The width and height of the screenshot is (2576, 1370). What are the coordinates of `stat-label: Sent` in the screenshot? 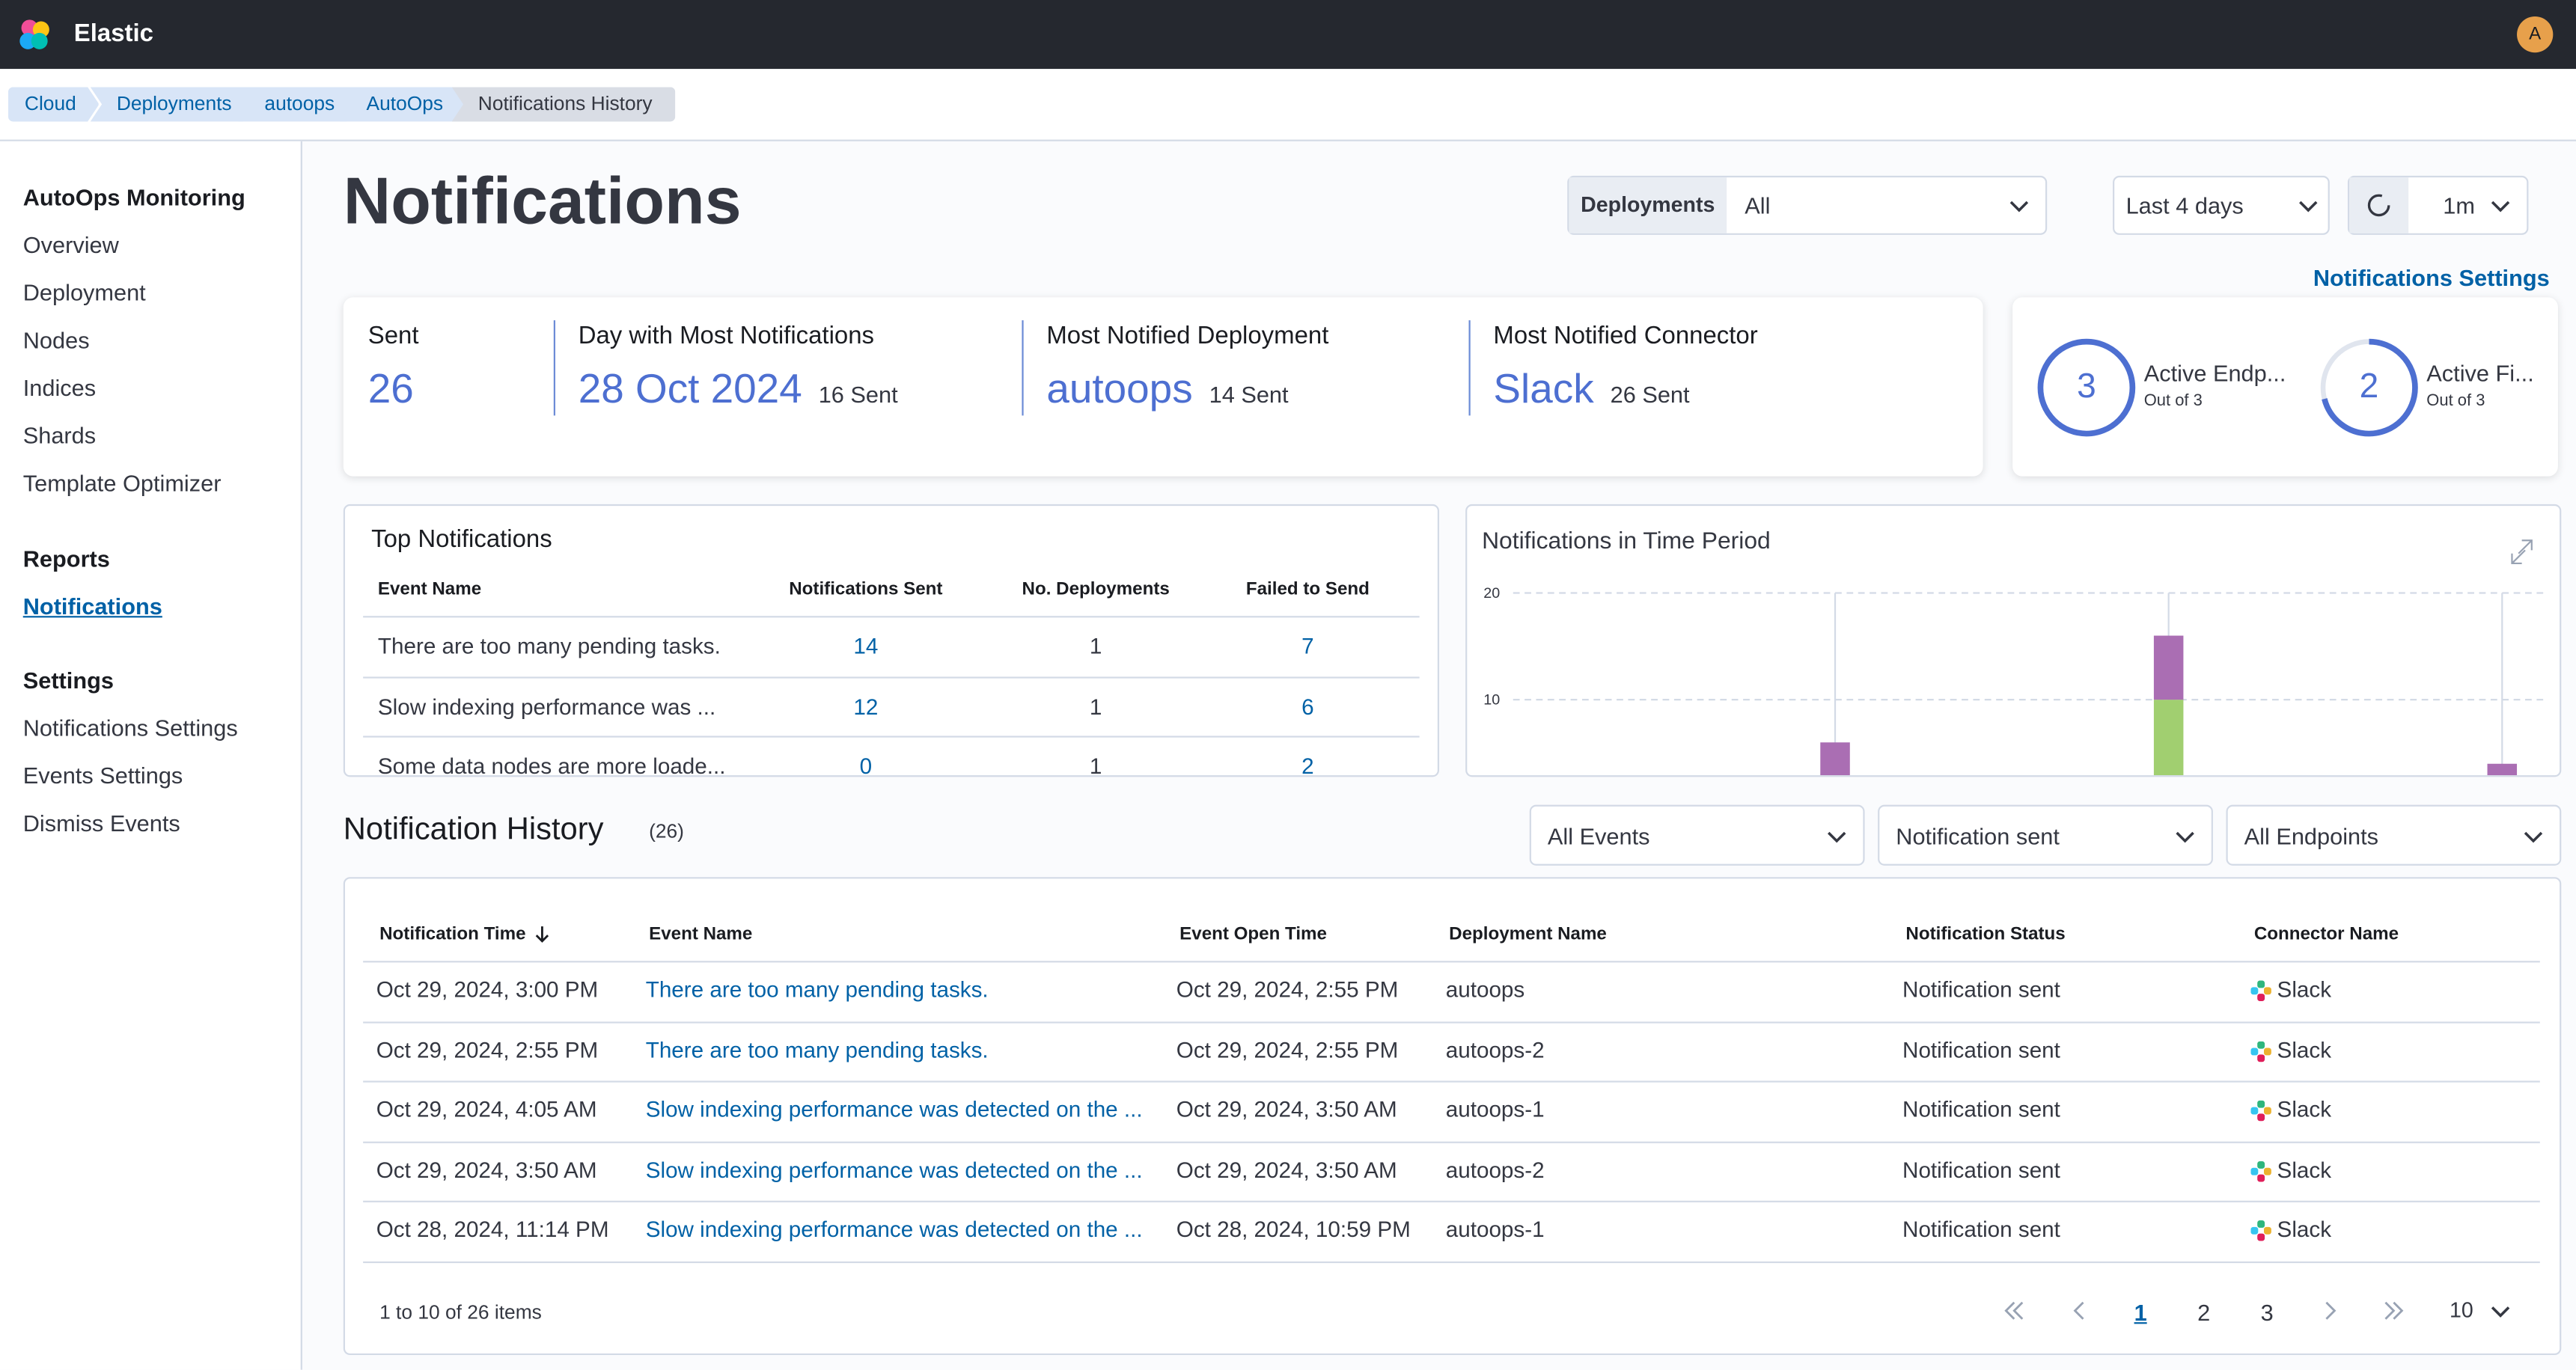 It's located at (393, 336).